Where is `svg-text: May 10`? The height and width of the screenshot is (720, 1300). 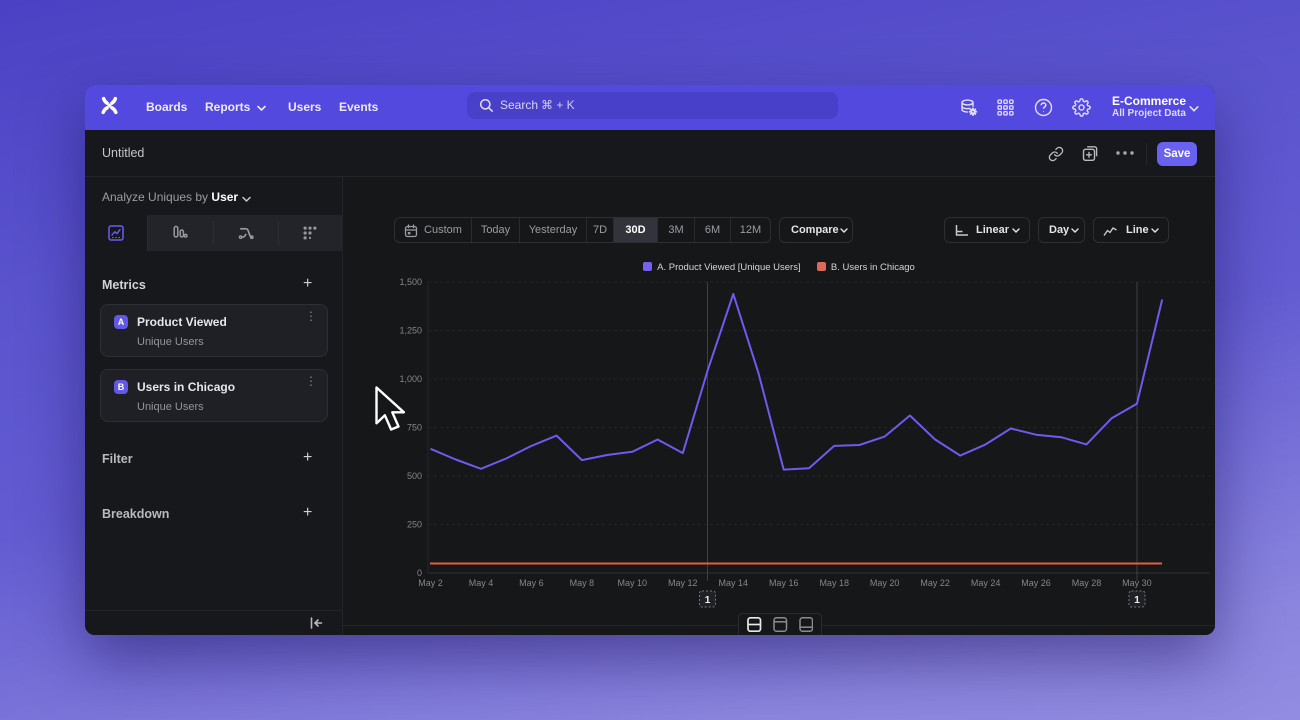
svg-text: May 10 is located at coordinates (633, 583).